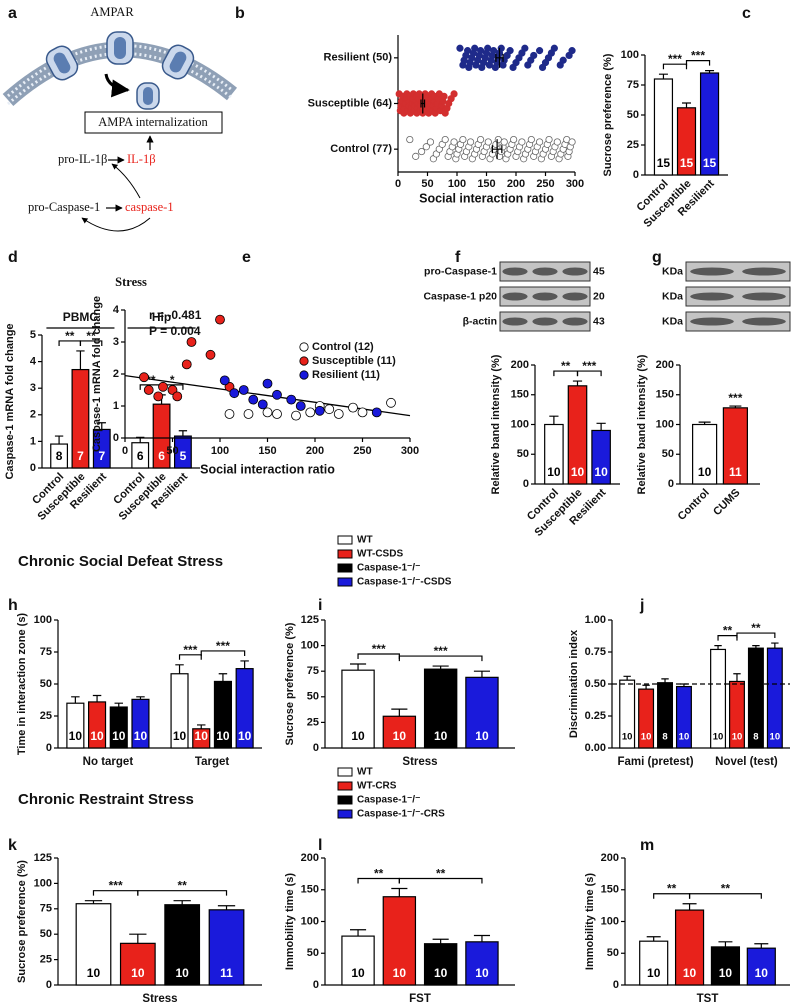 The image size is (796, 1008). What do you see at coordinates (140, 456) in the screenshot?
I see `n-label: 6` at bounding box center [140, 456].